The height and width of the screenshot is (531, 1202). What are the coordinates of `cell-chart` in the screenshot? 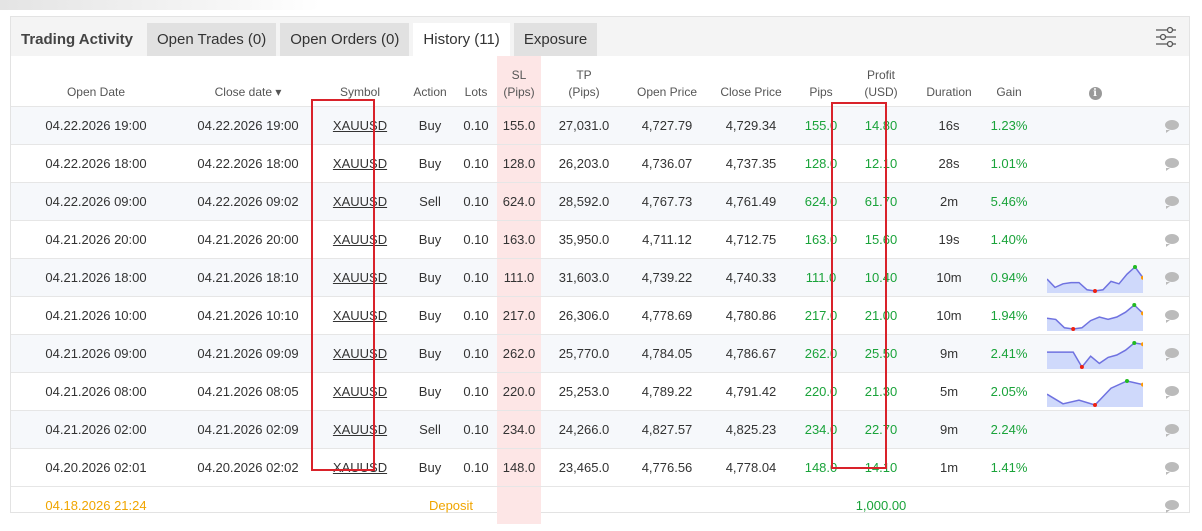 It's located at (1095, 391).